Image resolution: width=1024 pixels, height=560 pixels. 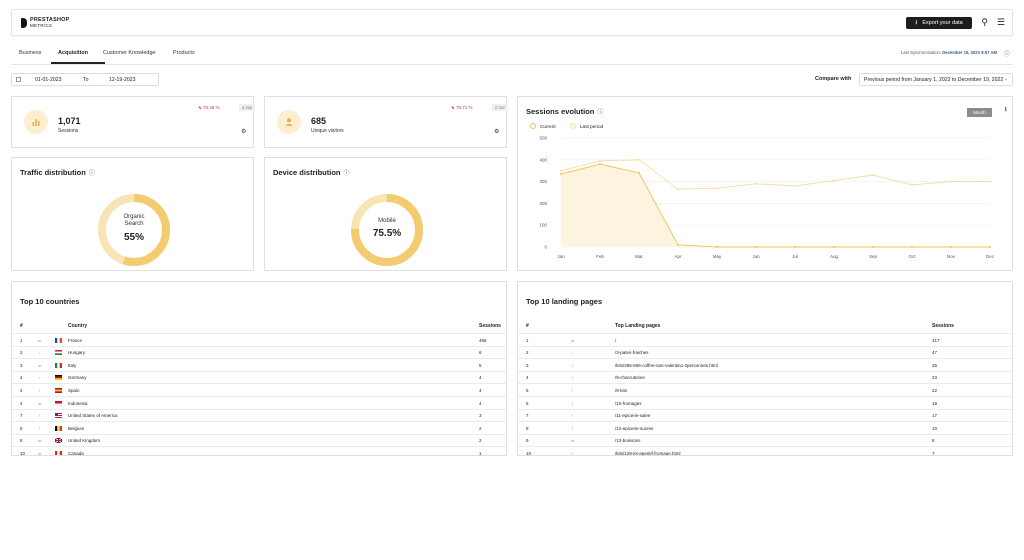 I want to click on download-icon: ⭳, so click(x=1005, y=109).